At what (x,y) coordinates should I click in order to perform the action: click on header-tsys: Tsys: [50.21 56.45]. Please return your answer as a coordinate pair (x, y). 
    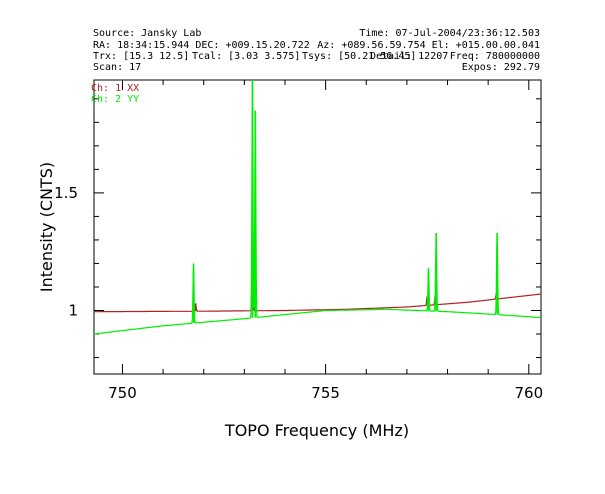
    Looking at the image, I should click on (359, 56).